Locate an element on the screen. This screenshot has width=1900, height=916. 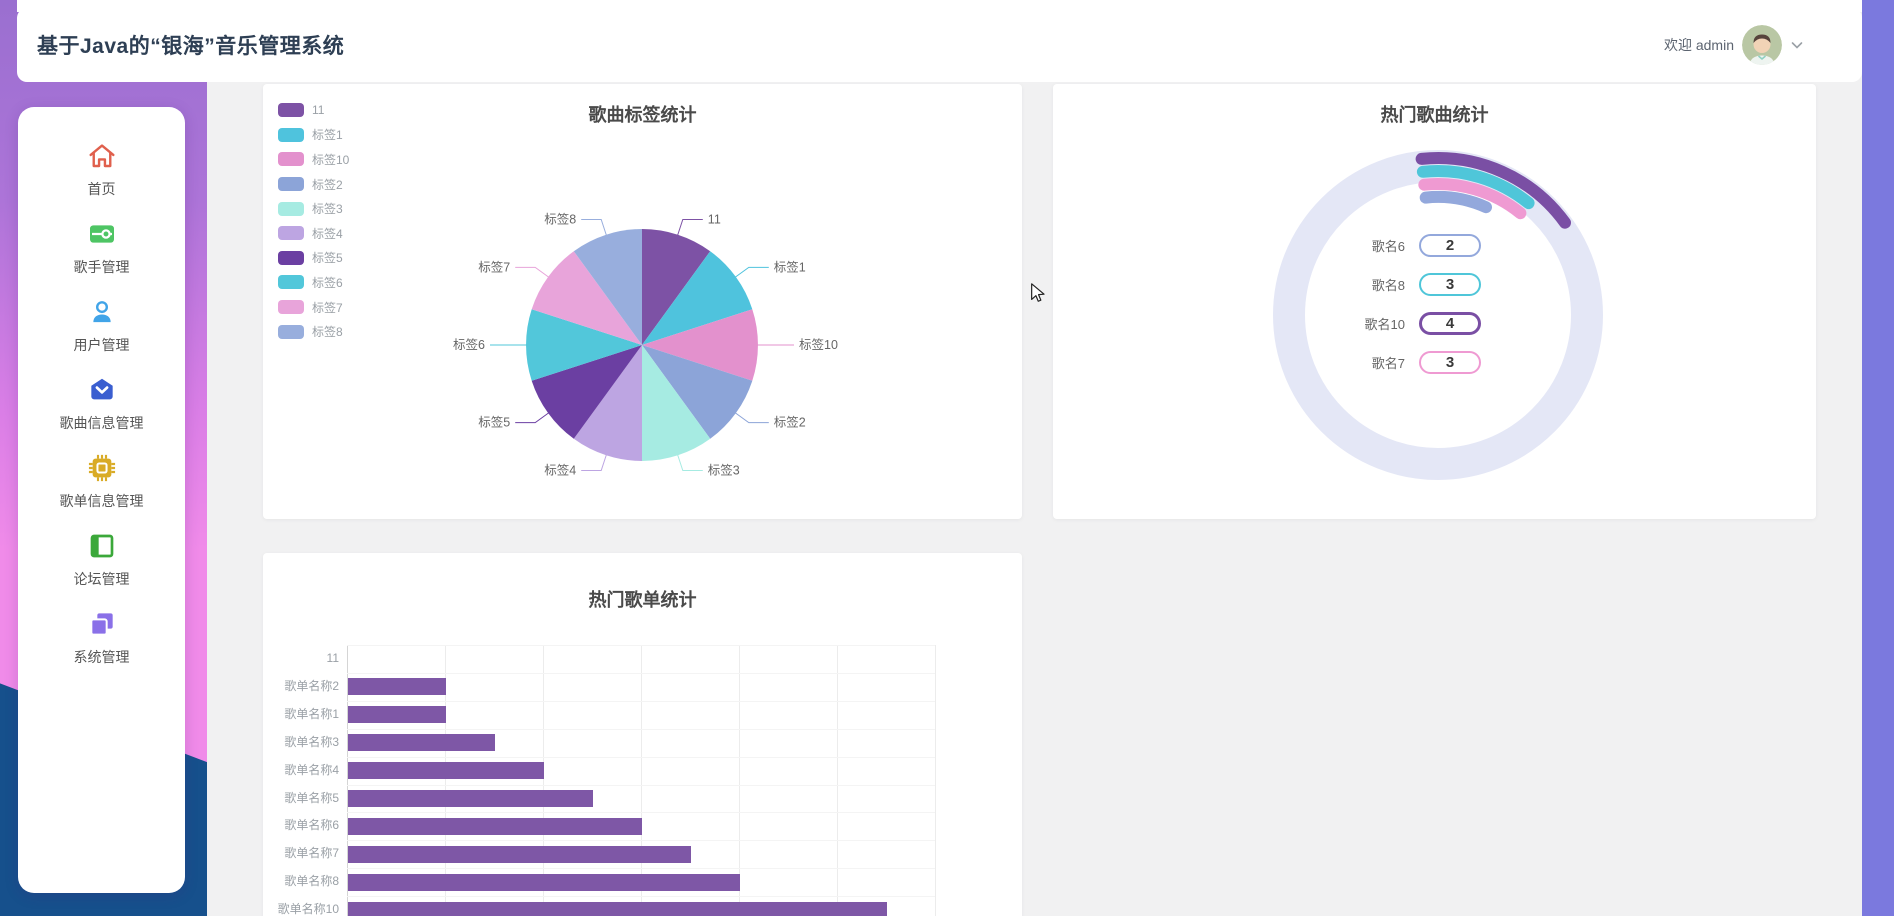
page-scrollbar is located at coordinates (1878, 458).